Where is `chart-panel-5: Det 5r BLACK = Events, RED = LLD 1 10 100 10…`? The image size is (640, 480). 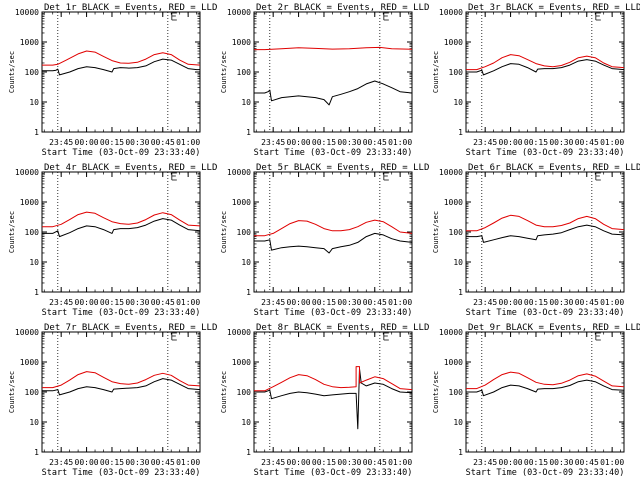 chart-panel-5: Det 5r BLACK = Events, RED = LLD 1 10 100 10… is located at coordinates (324, 240).